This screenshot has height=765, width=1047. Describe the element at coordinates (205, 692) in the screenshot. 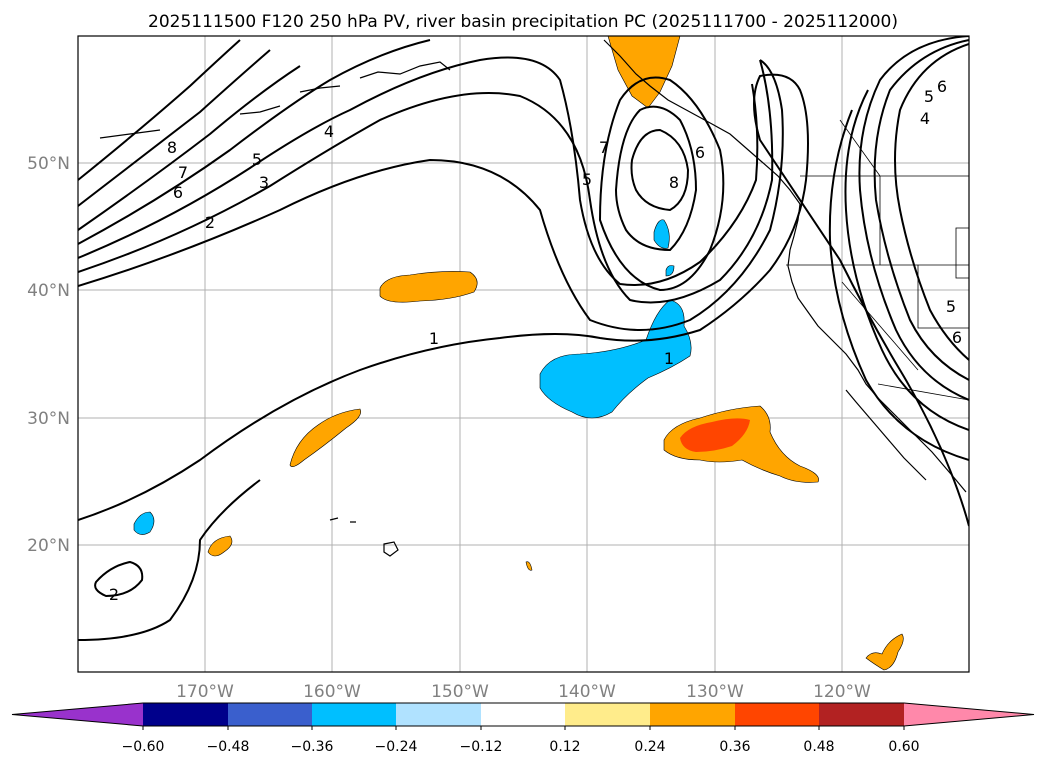

I see `lon-label: 170°W` at that location.